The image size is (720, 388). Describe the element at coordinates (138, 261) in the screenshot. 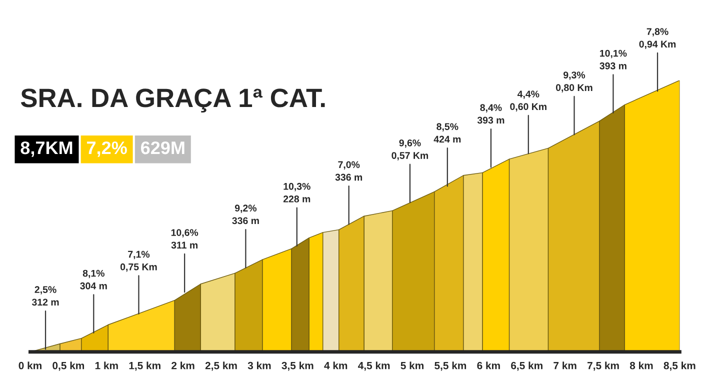

I see `annotation: 7,1% 0,75 Km` at that location.